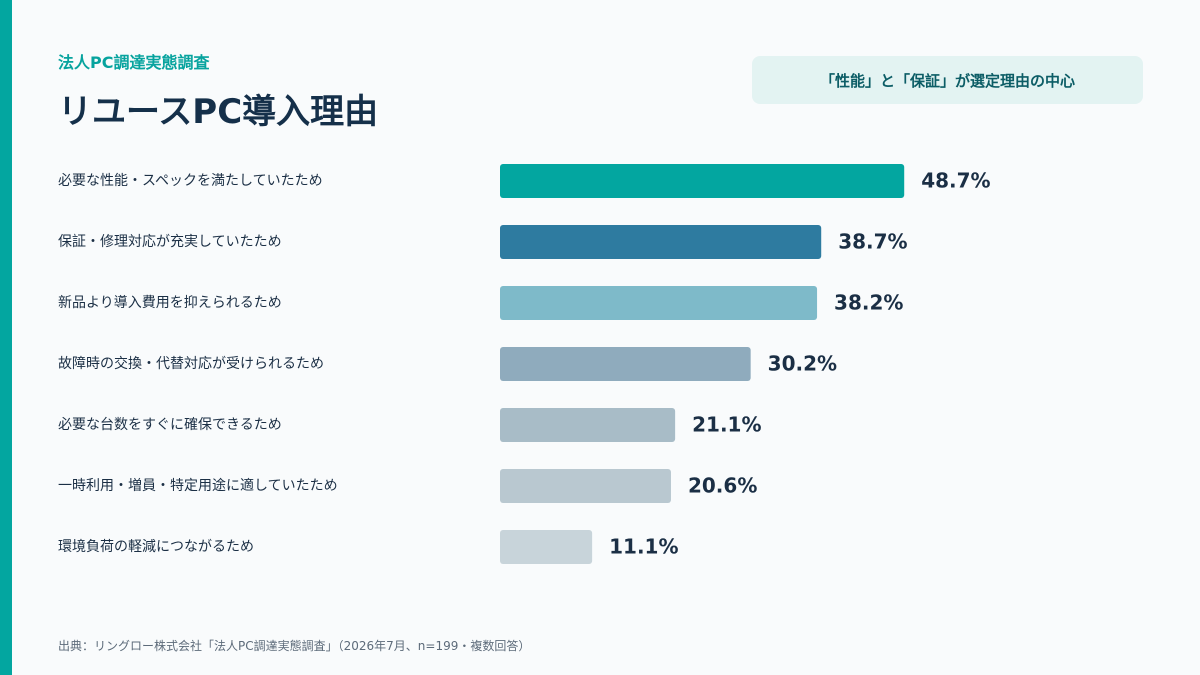  I want to click on left-accent-bar, so click(6, 337).